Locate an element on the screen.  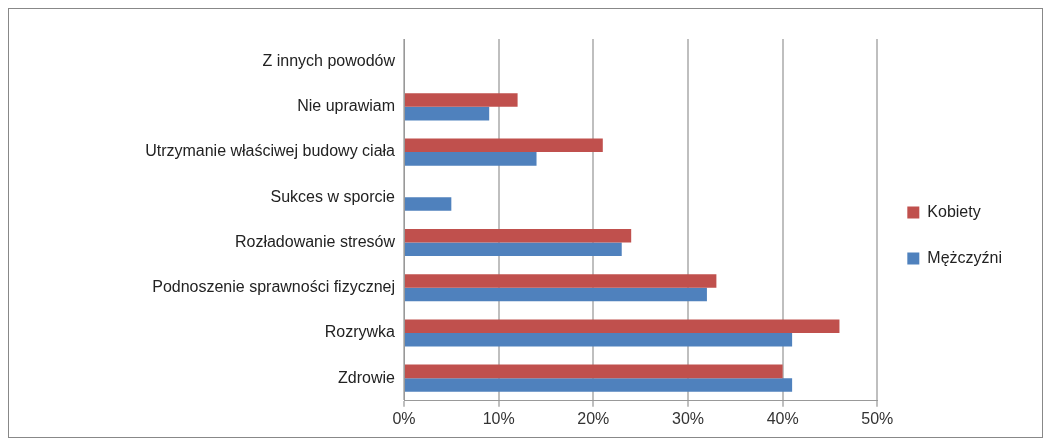
legend-label: Mężczyźni is located at coordinates (965, 257).